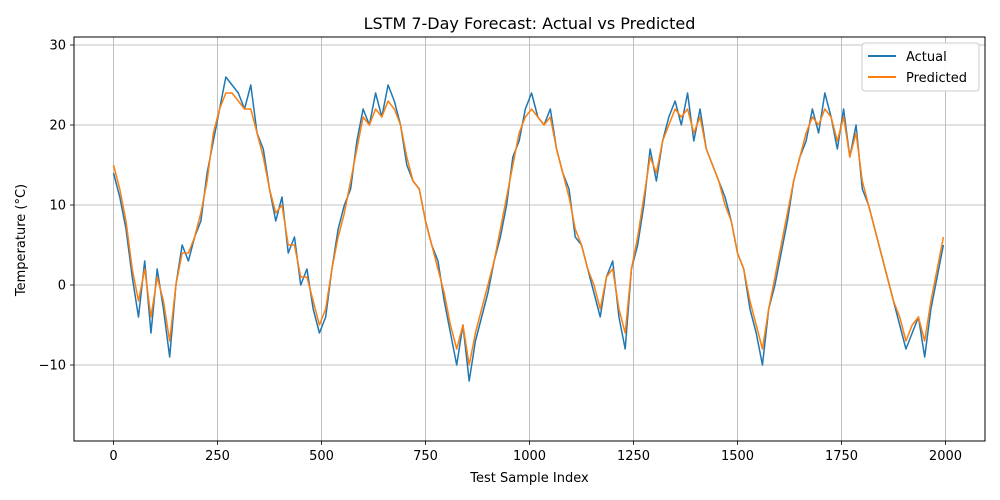 This screenshot has width=1000, height=500. Describe the element at coordinates (57, 46) in the screenshot. I see `y-tick-label: 30` at that location.